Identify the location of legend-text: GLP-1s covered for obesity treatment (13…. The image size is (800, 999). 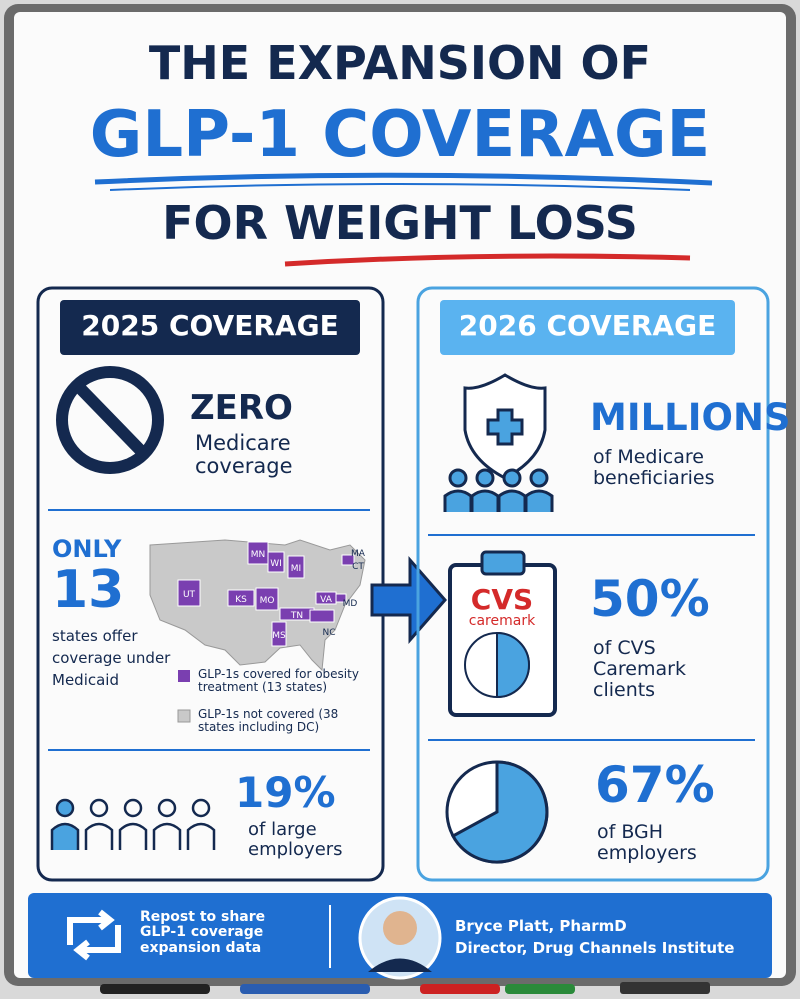
(278, 681).